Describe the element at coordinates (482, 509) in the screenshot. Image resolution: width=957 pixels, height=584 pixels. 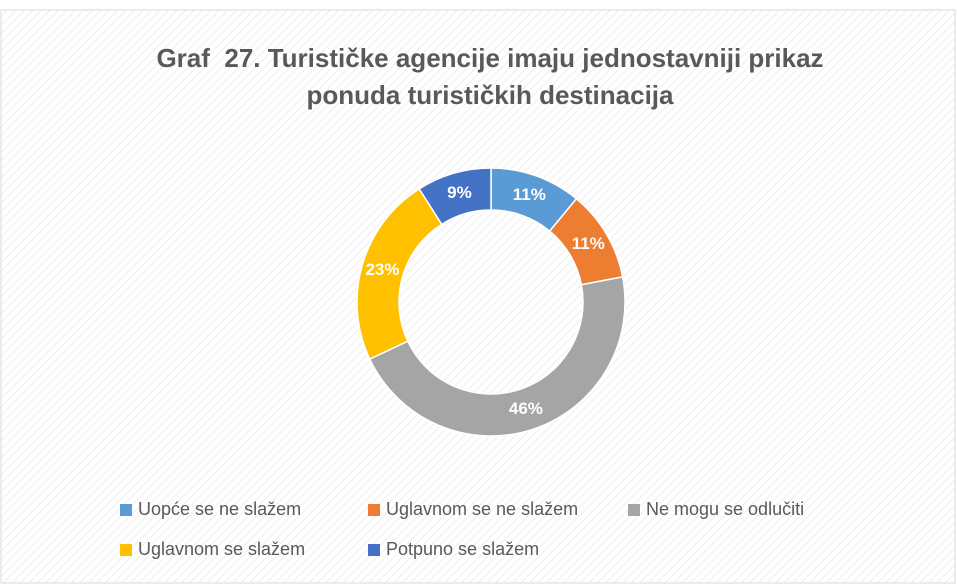
I see `legend-label: Uglavnom se ne slažem` at that location.